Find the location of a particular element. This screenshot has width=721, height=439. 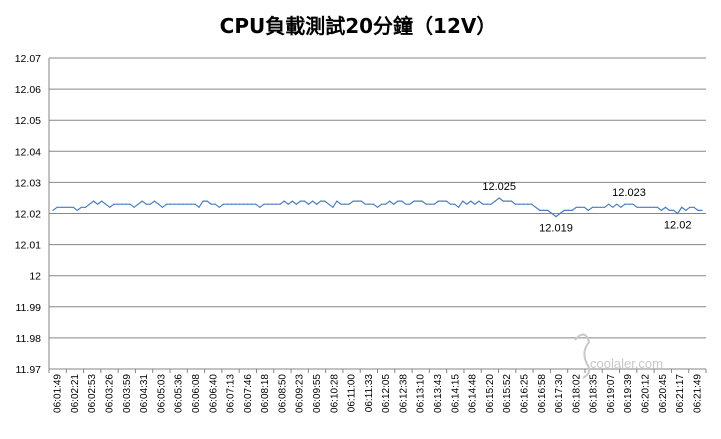

x-tick-label: 06:03:59 is located at coordinates (127, 393).